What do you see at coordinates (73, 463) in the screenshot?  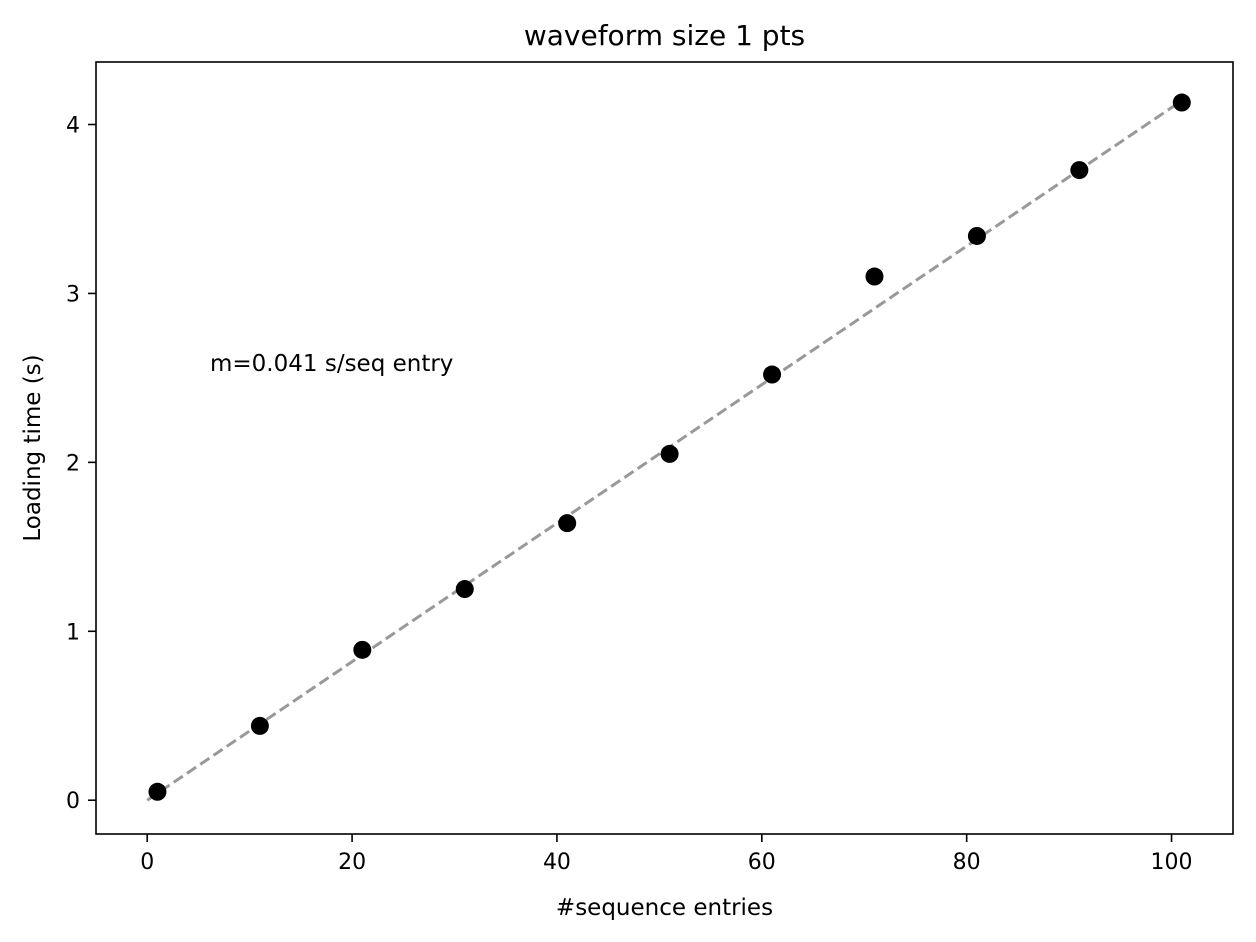 I see `y-tick-label: 2` at bounding box center [73, 463].